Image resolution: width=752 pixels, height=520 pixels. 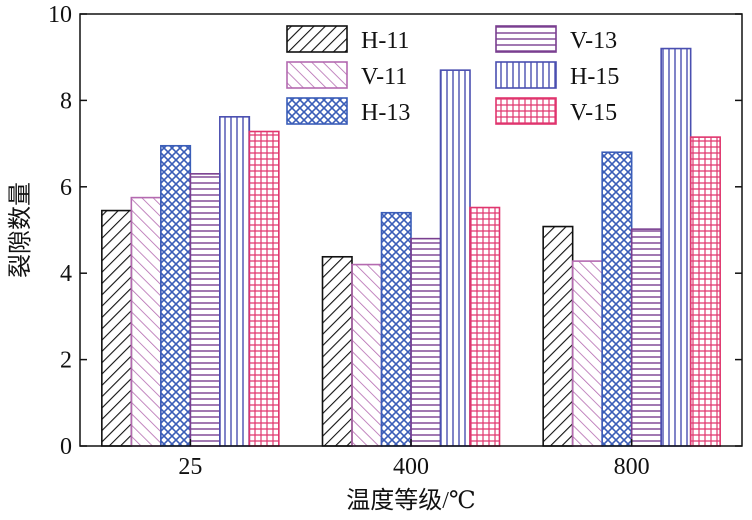 I want to click on legend-label-h-15: H-15, so click(x=594, y=77).